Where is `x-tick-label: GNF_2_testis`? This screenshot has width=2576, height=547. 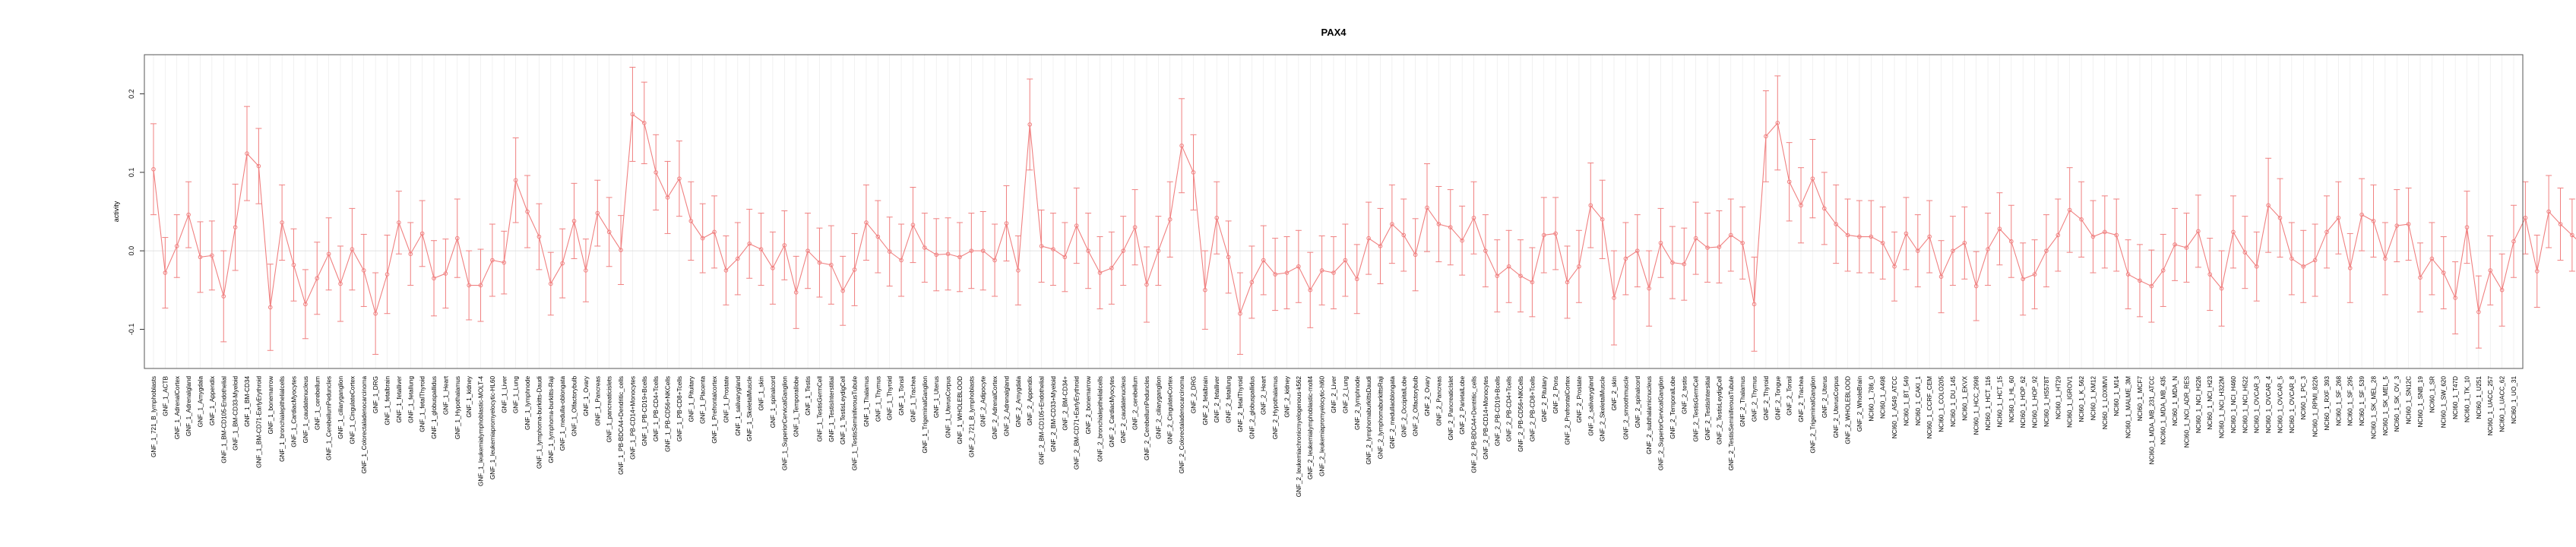
x-tick-label: GNF_2_testis is located at coordinates (1684, 395).